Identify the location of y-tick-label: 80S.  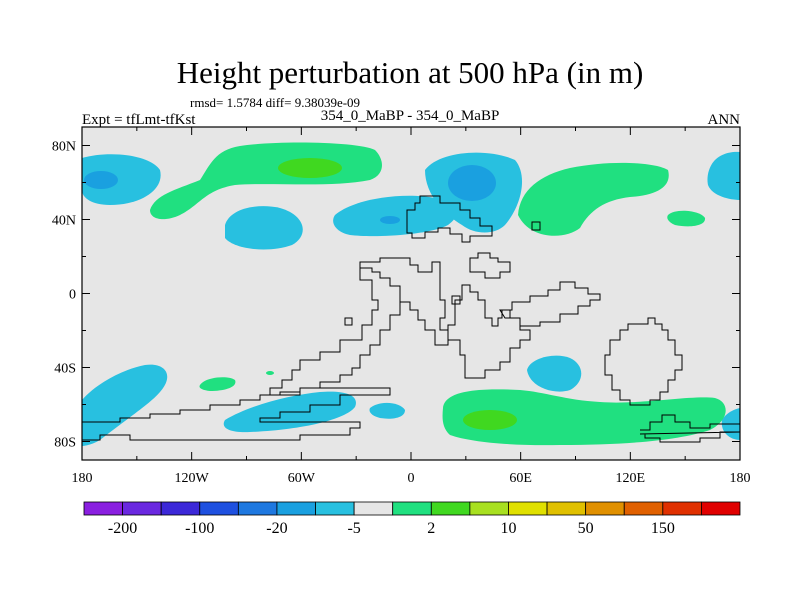
(65, 443).